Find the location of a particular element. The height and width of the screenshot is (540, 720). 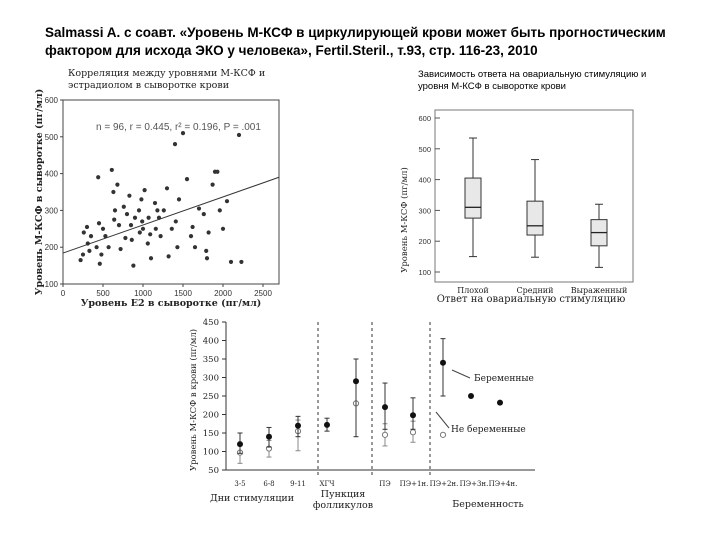

scatter-y-tick-label: 100 is located at coordinates (52, 284).